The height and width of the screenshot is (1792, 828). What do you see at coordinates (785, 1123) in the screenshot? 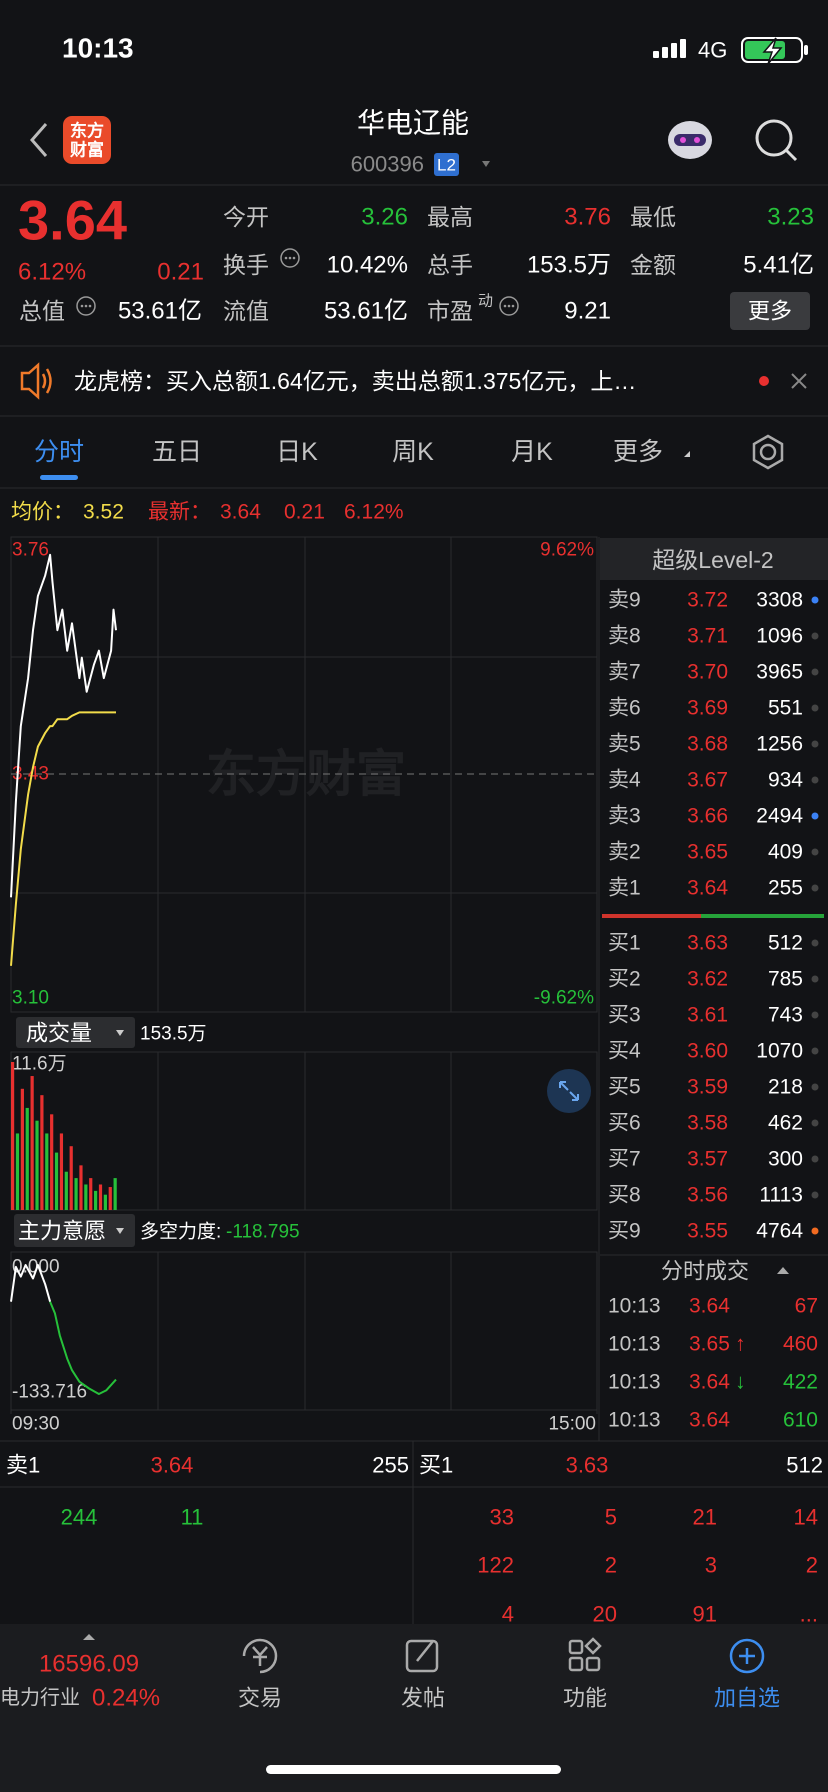
I see `book-volume: 462` at bounding box center [785, 1123].